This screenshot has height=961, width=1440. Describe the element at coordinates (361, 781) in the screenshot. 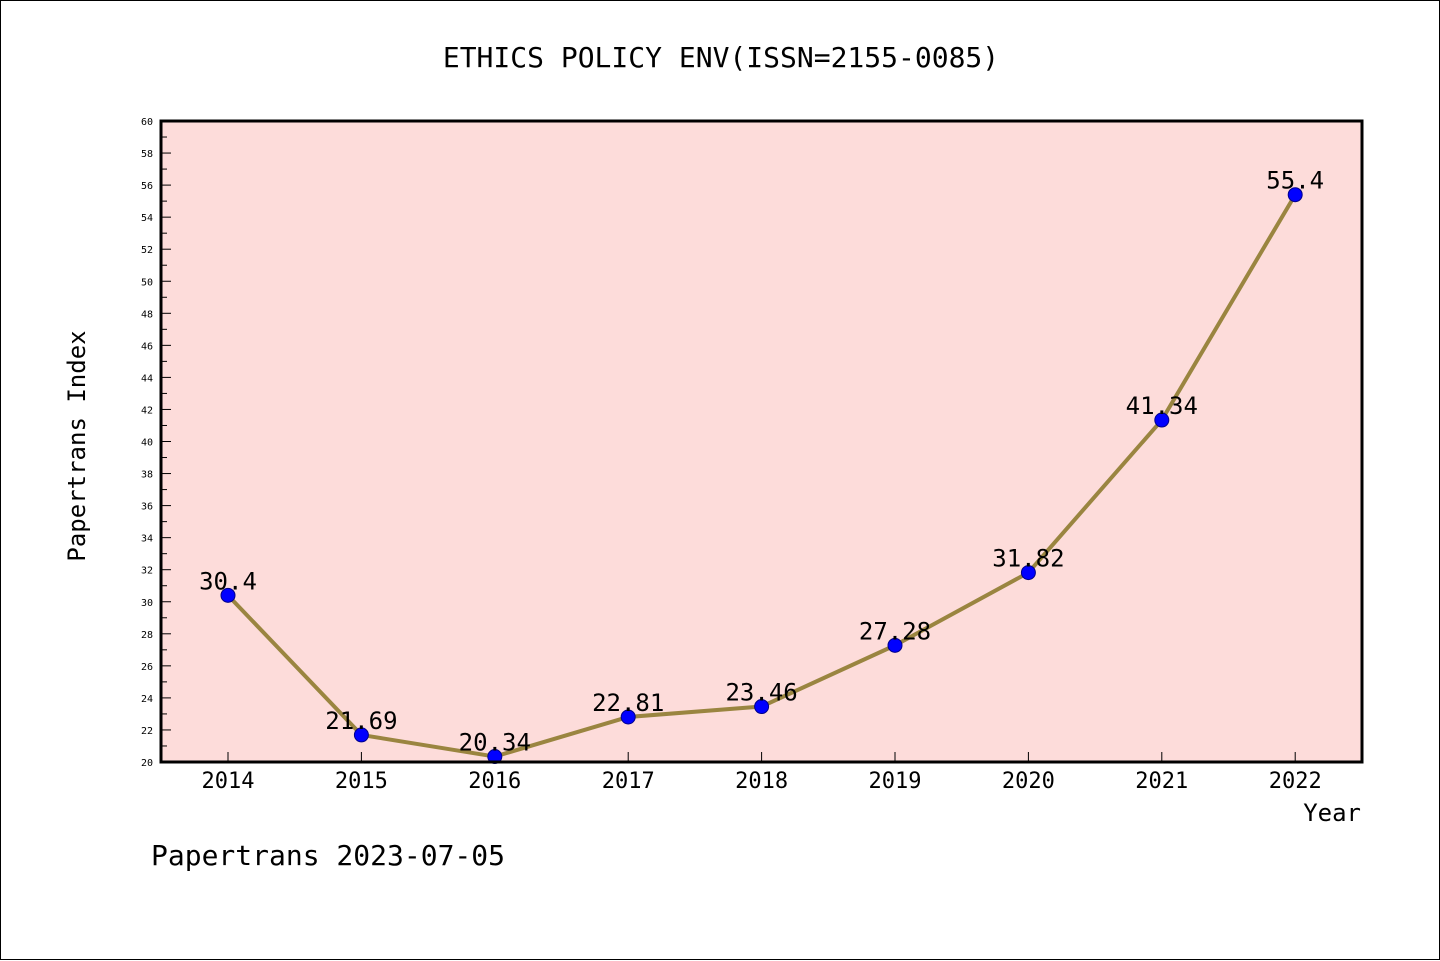

I see `x-tick-label: 2015` at that location.